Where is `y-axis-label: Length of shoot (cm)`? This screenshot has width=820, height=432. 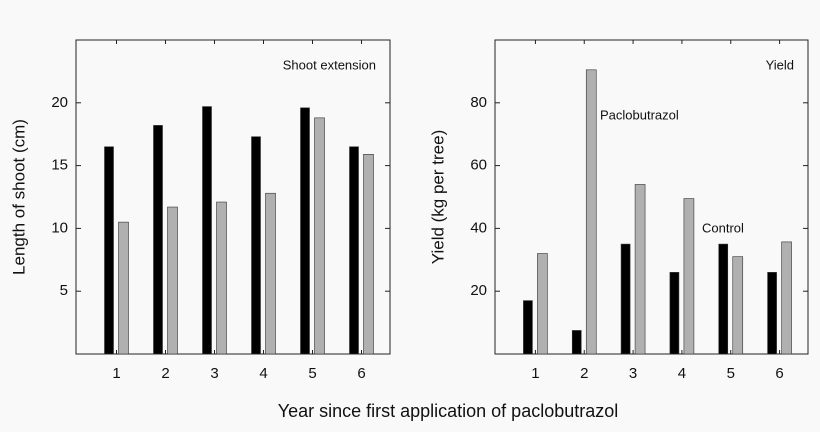
y-axis-label: Length of shoot (cm) is located at coordinates (18, 197).